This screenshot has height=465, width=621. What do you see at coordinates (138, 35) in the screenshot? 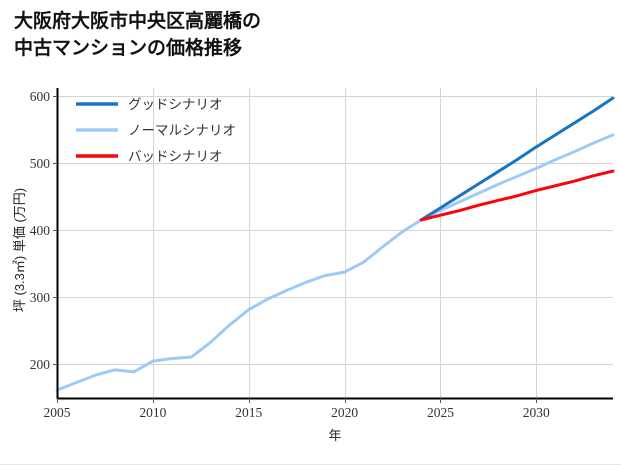
I see `page-title: 大阪府大阪市中央区高麗橋の 中古マンションの価格推移` at bounding box center [138, 35].